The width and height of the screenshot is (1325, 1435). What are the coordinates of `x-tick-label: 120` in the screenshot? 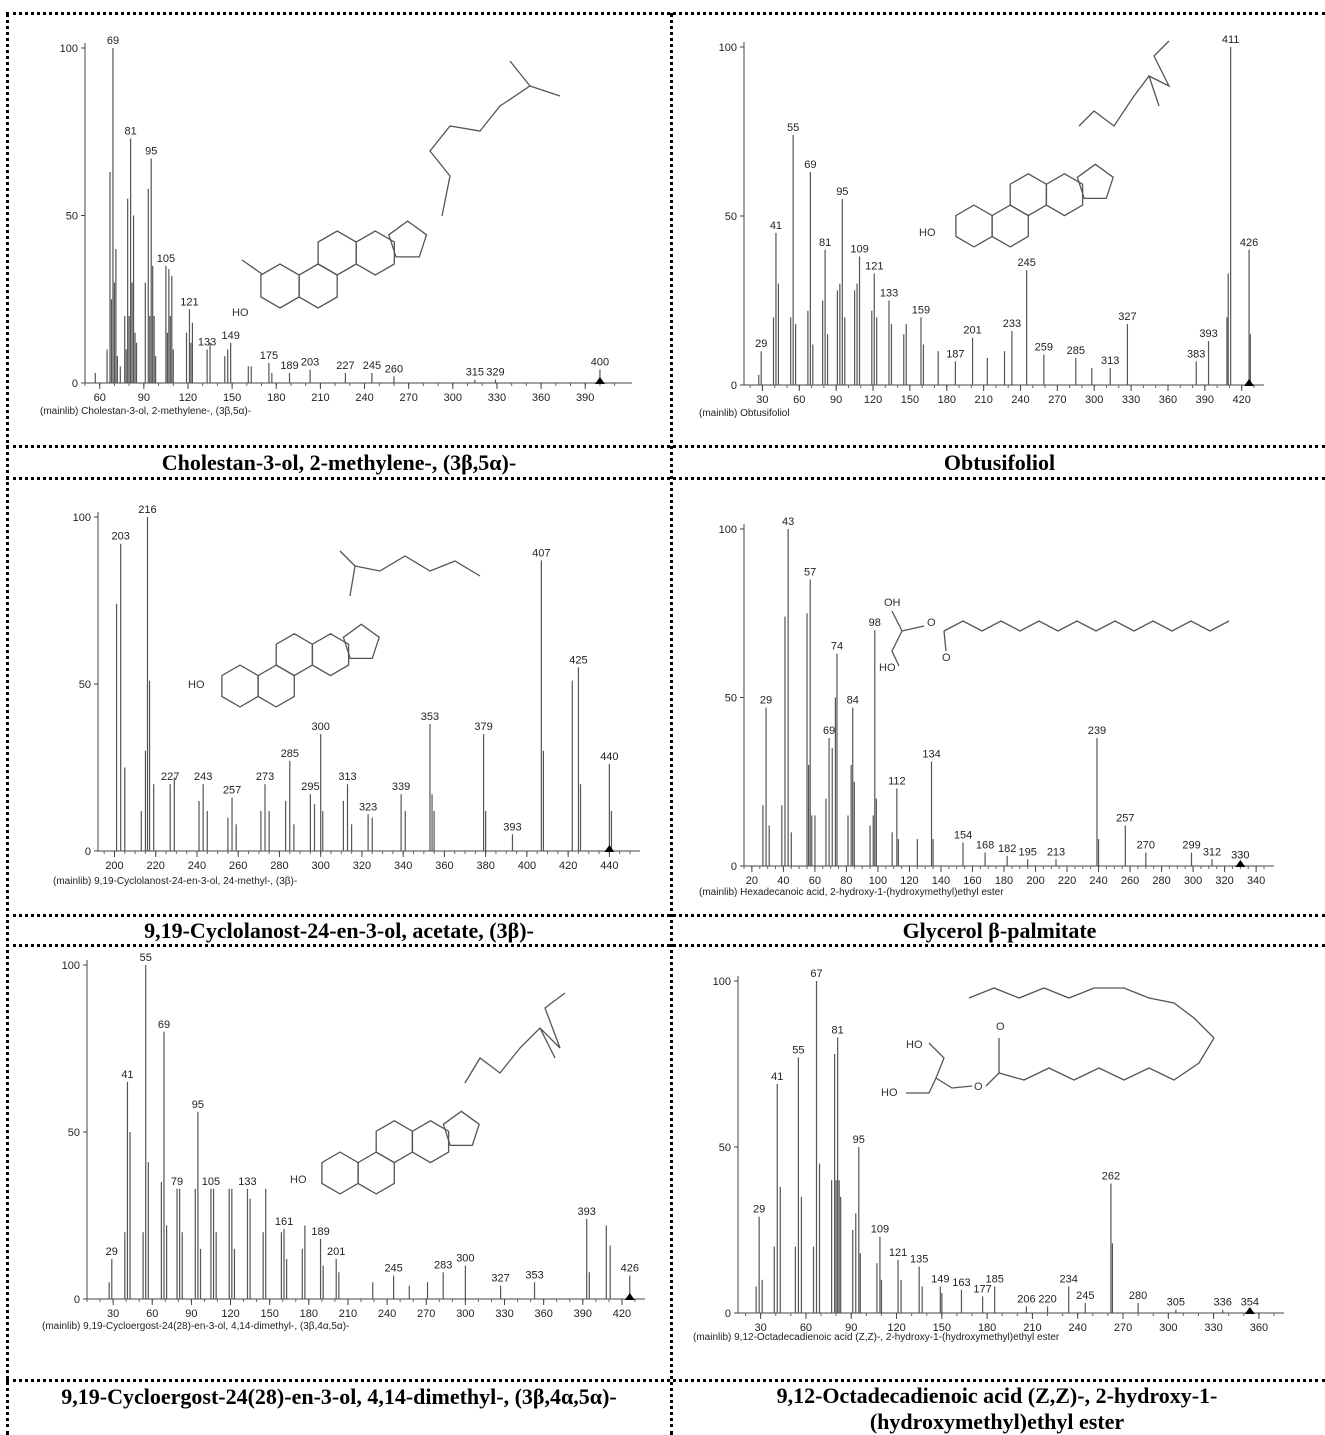 It's located at (909, 881).